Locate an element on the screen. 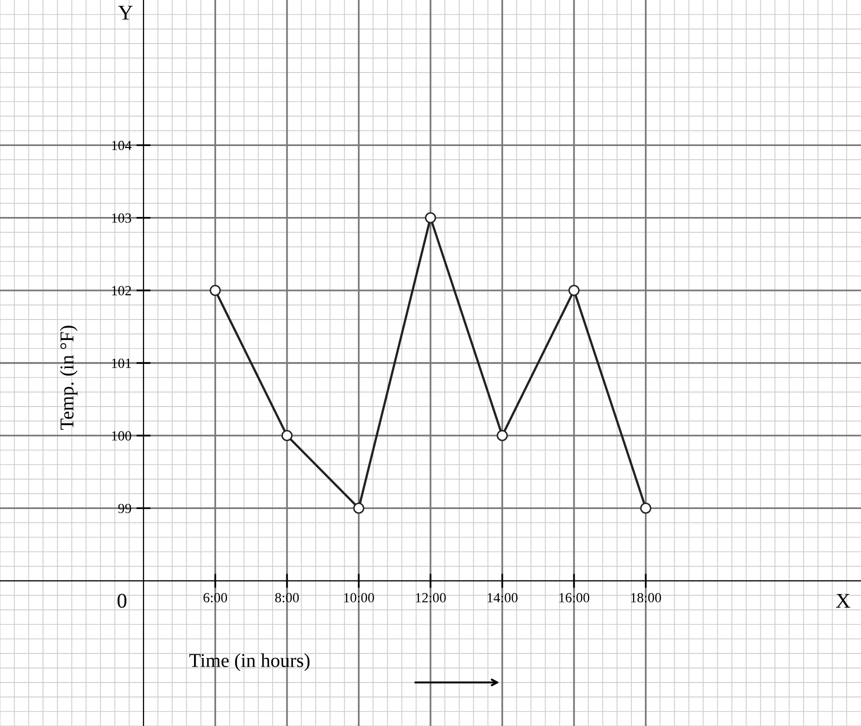 The height and width of the screenshot is (726, 861). annotation: X is located at coordinates (843, 601).